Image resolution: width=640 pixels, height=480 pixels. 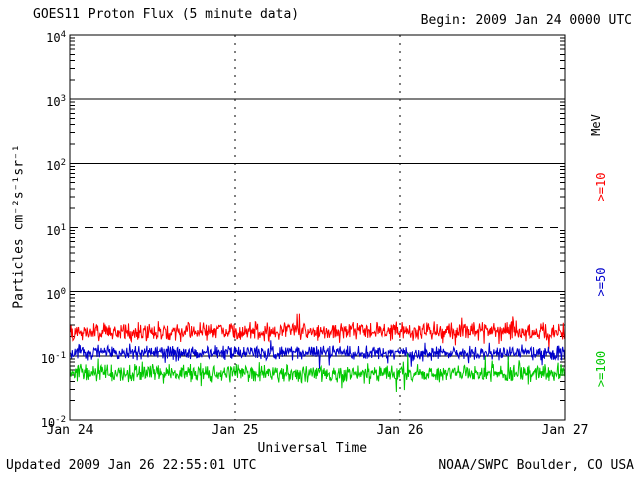 I want to click on y-tick-label: 10³, so click(x=56, y=102).